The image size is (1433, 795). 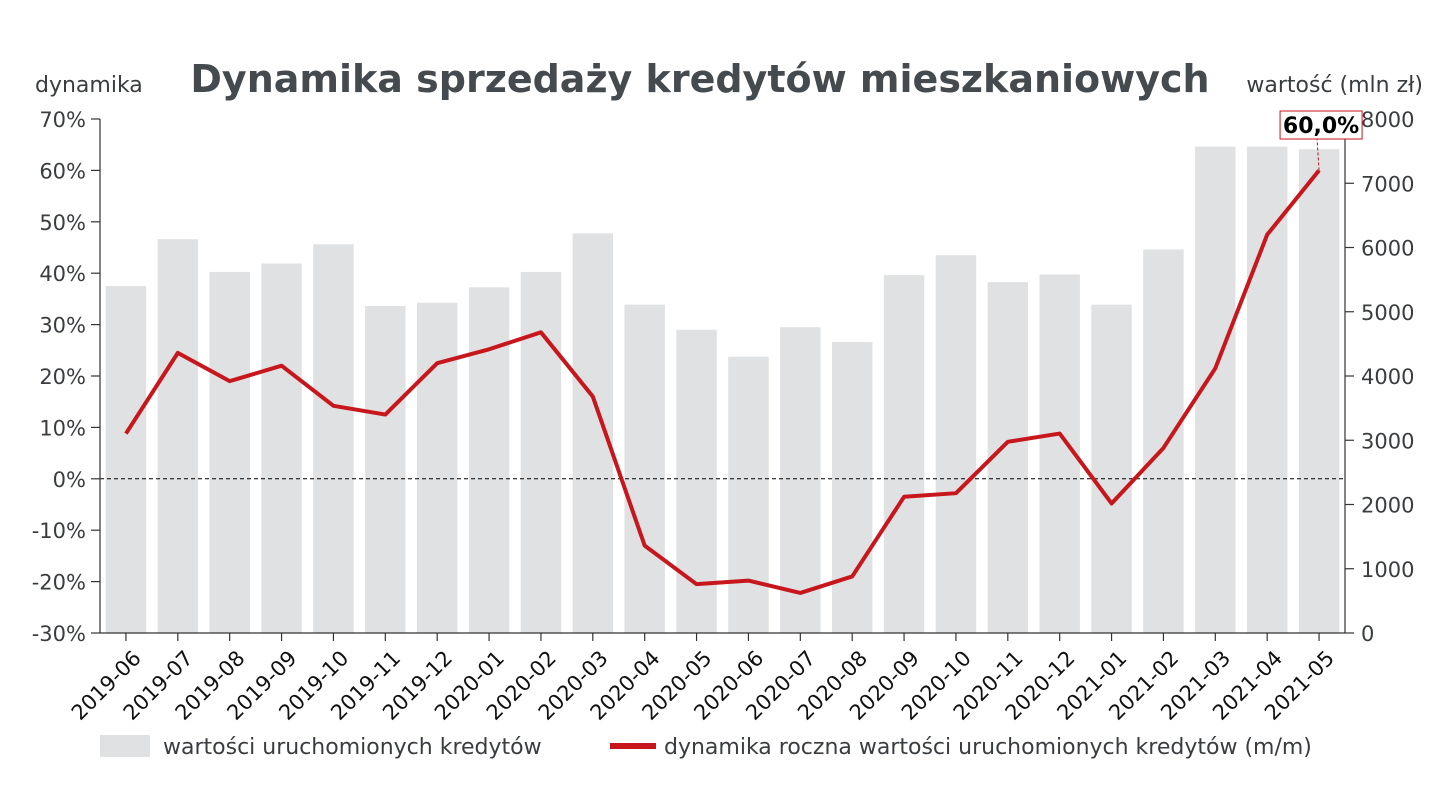 I want to click on left-tick-label: -30%, so click(x=59, y=634).